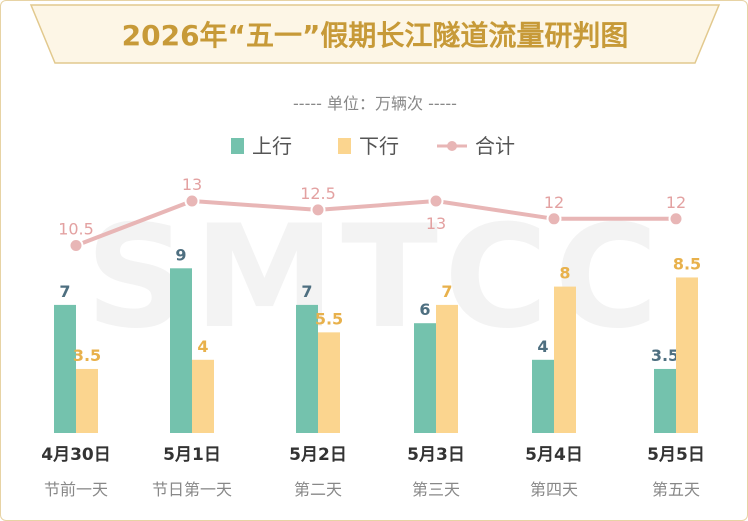  I want to click on x-tick-label: 5月3日, so click(436, 455).